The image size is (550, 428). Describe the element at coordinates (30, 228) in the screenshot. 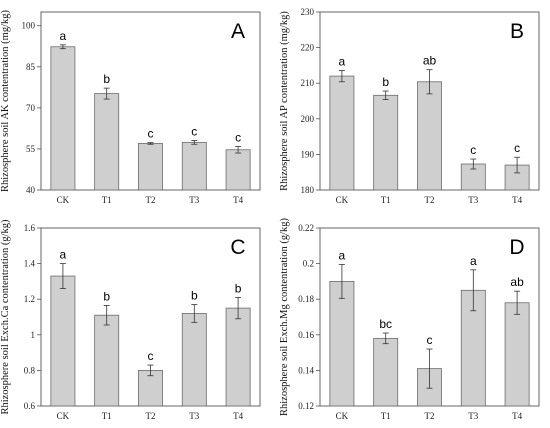

I see `y-tick-label: 1.6` at that location.